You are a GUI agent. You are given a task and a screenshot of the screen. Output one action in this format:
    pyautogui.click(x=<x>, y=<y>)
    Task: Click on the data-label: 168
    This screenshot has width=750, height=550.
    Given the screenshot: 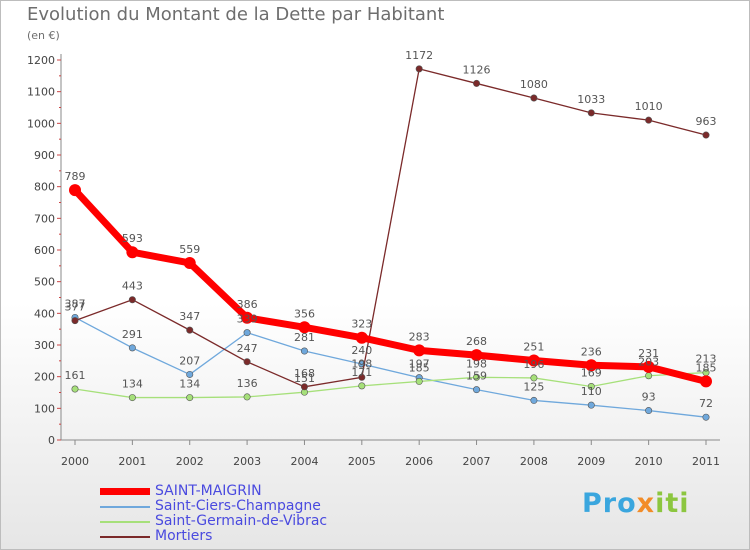 What is the action you would take?
    pyautogui.click(x=304, y=373)
    